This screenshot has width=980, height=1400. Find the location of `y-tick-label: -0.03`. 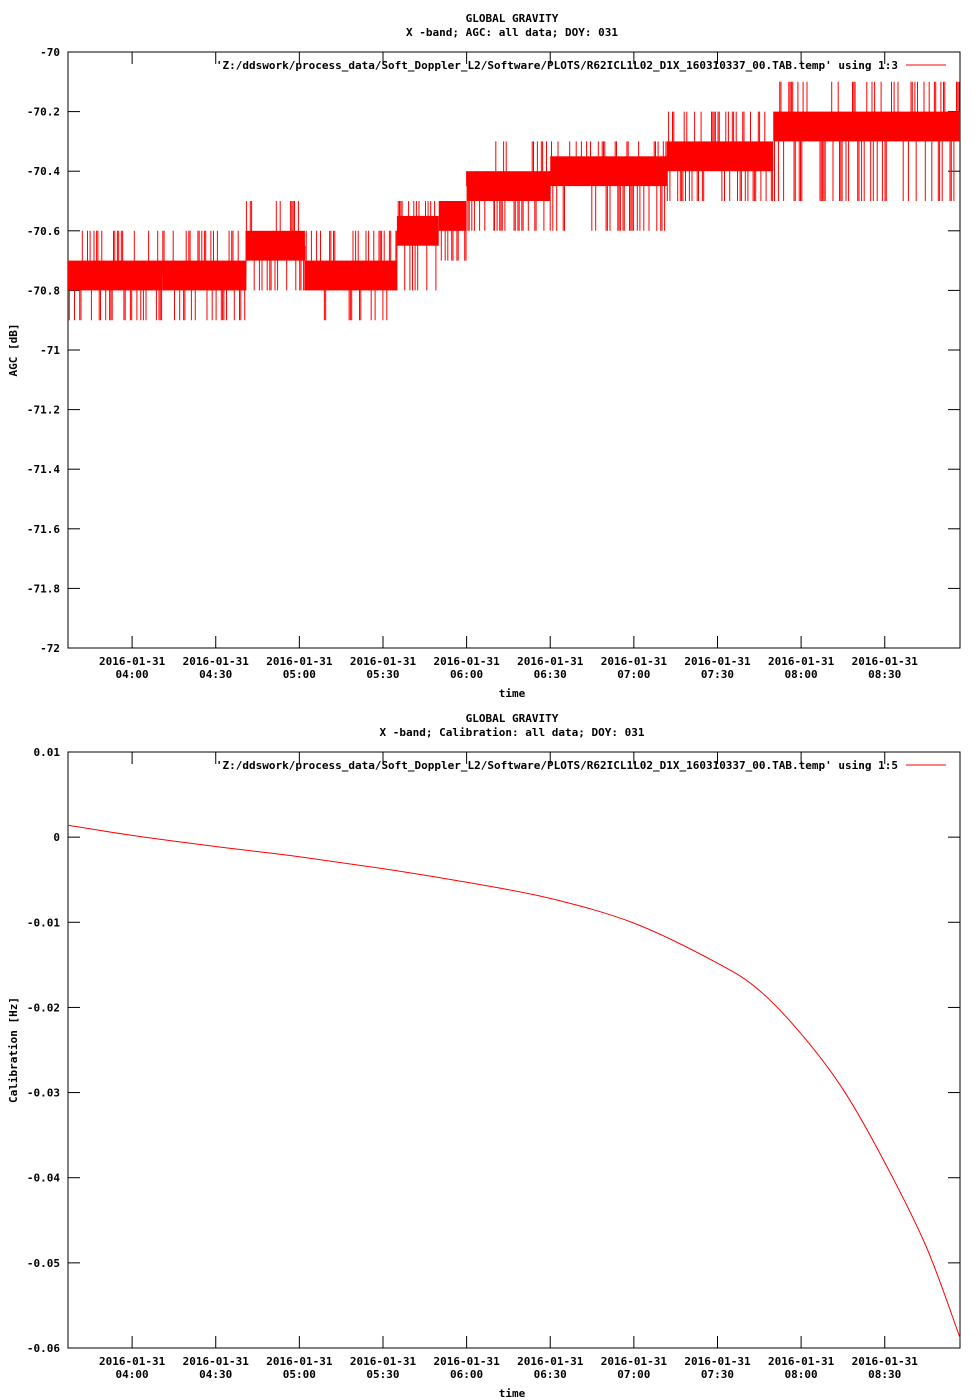

y-tick-label: -0.03 is located at coordinates (43, 1093).